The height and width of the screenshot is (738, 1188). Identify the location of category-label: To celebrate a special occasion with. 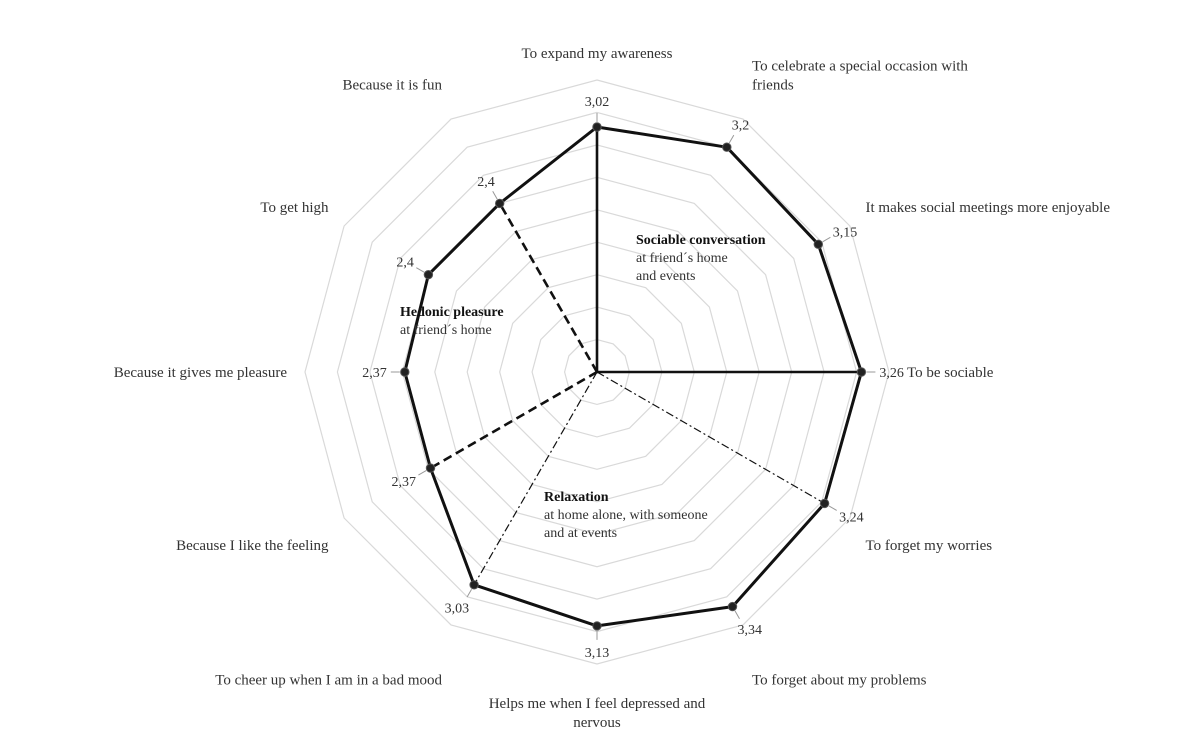
(860, 67).